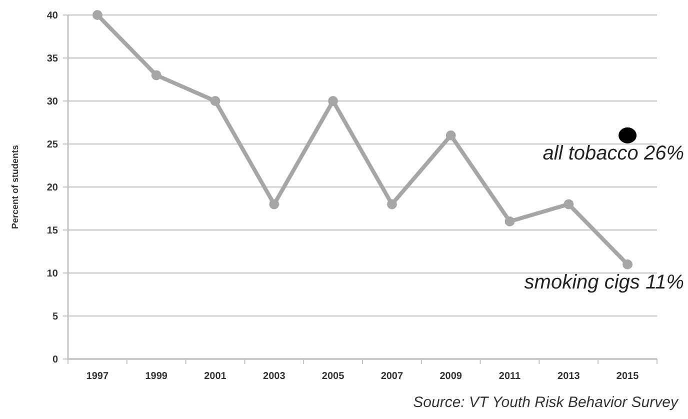 This screenshot has width=688, height=419. Describe the element at coordinates (98, 376) in the screenshot. I see `x-tick-label: 1997` at that location.